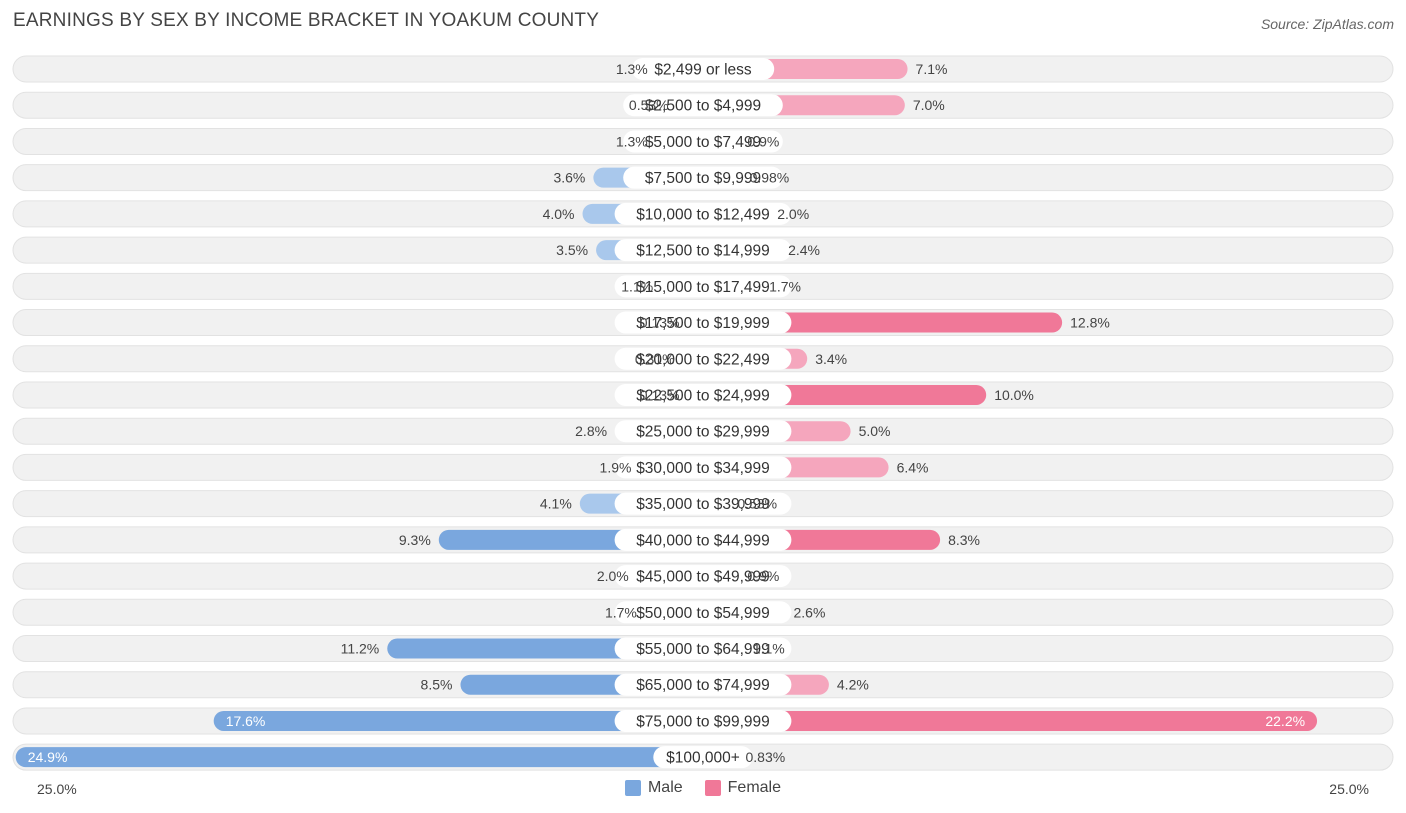 Image resolution: width=1406 pixels, height=813 pixels. Describe the element at coordinates (932, 69) in the screenshot. I see `female-value-label: 7.1%` at that location.